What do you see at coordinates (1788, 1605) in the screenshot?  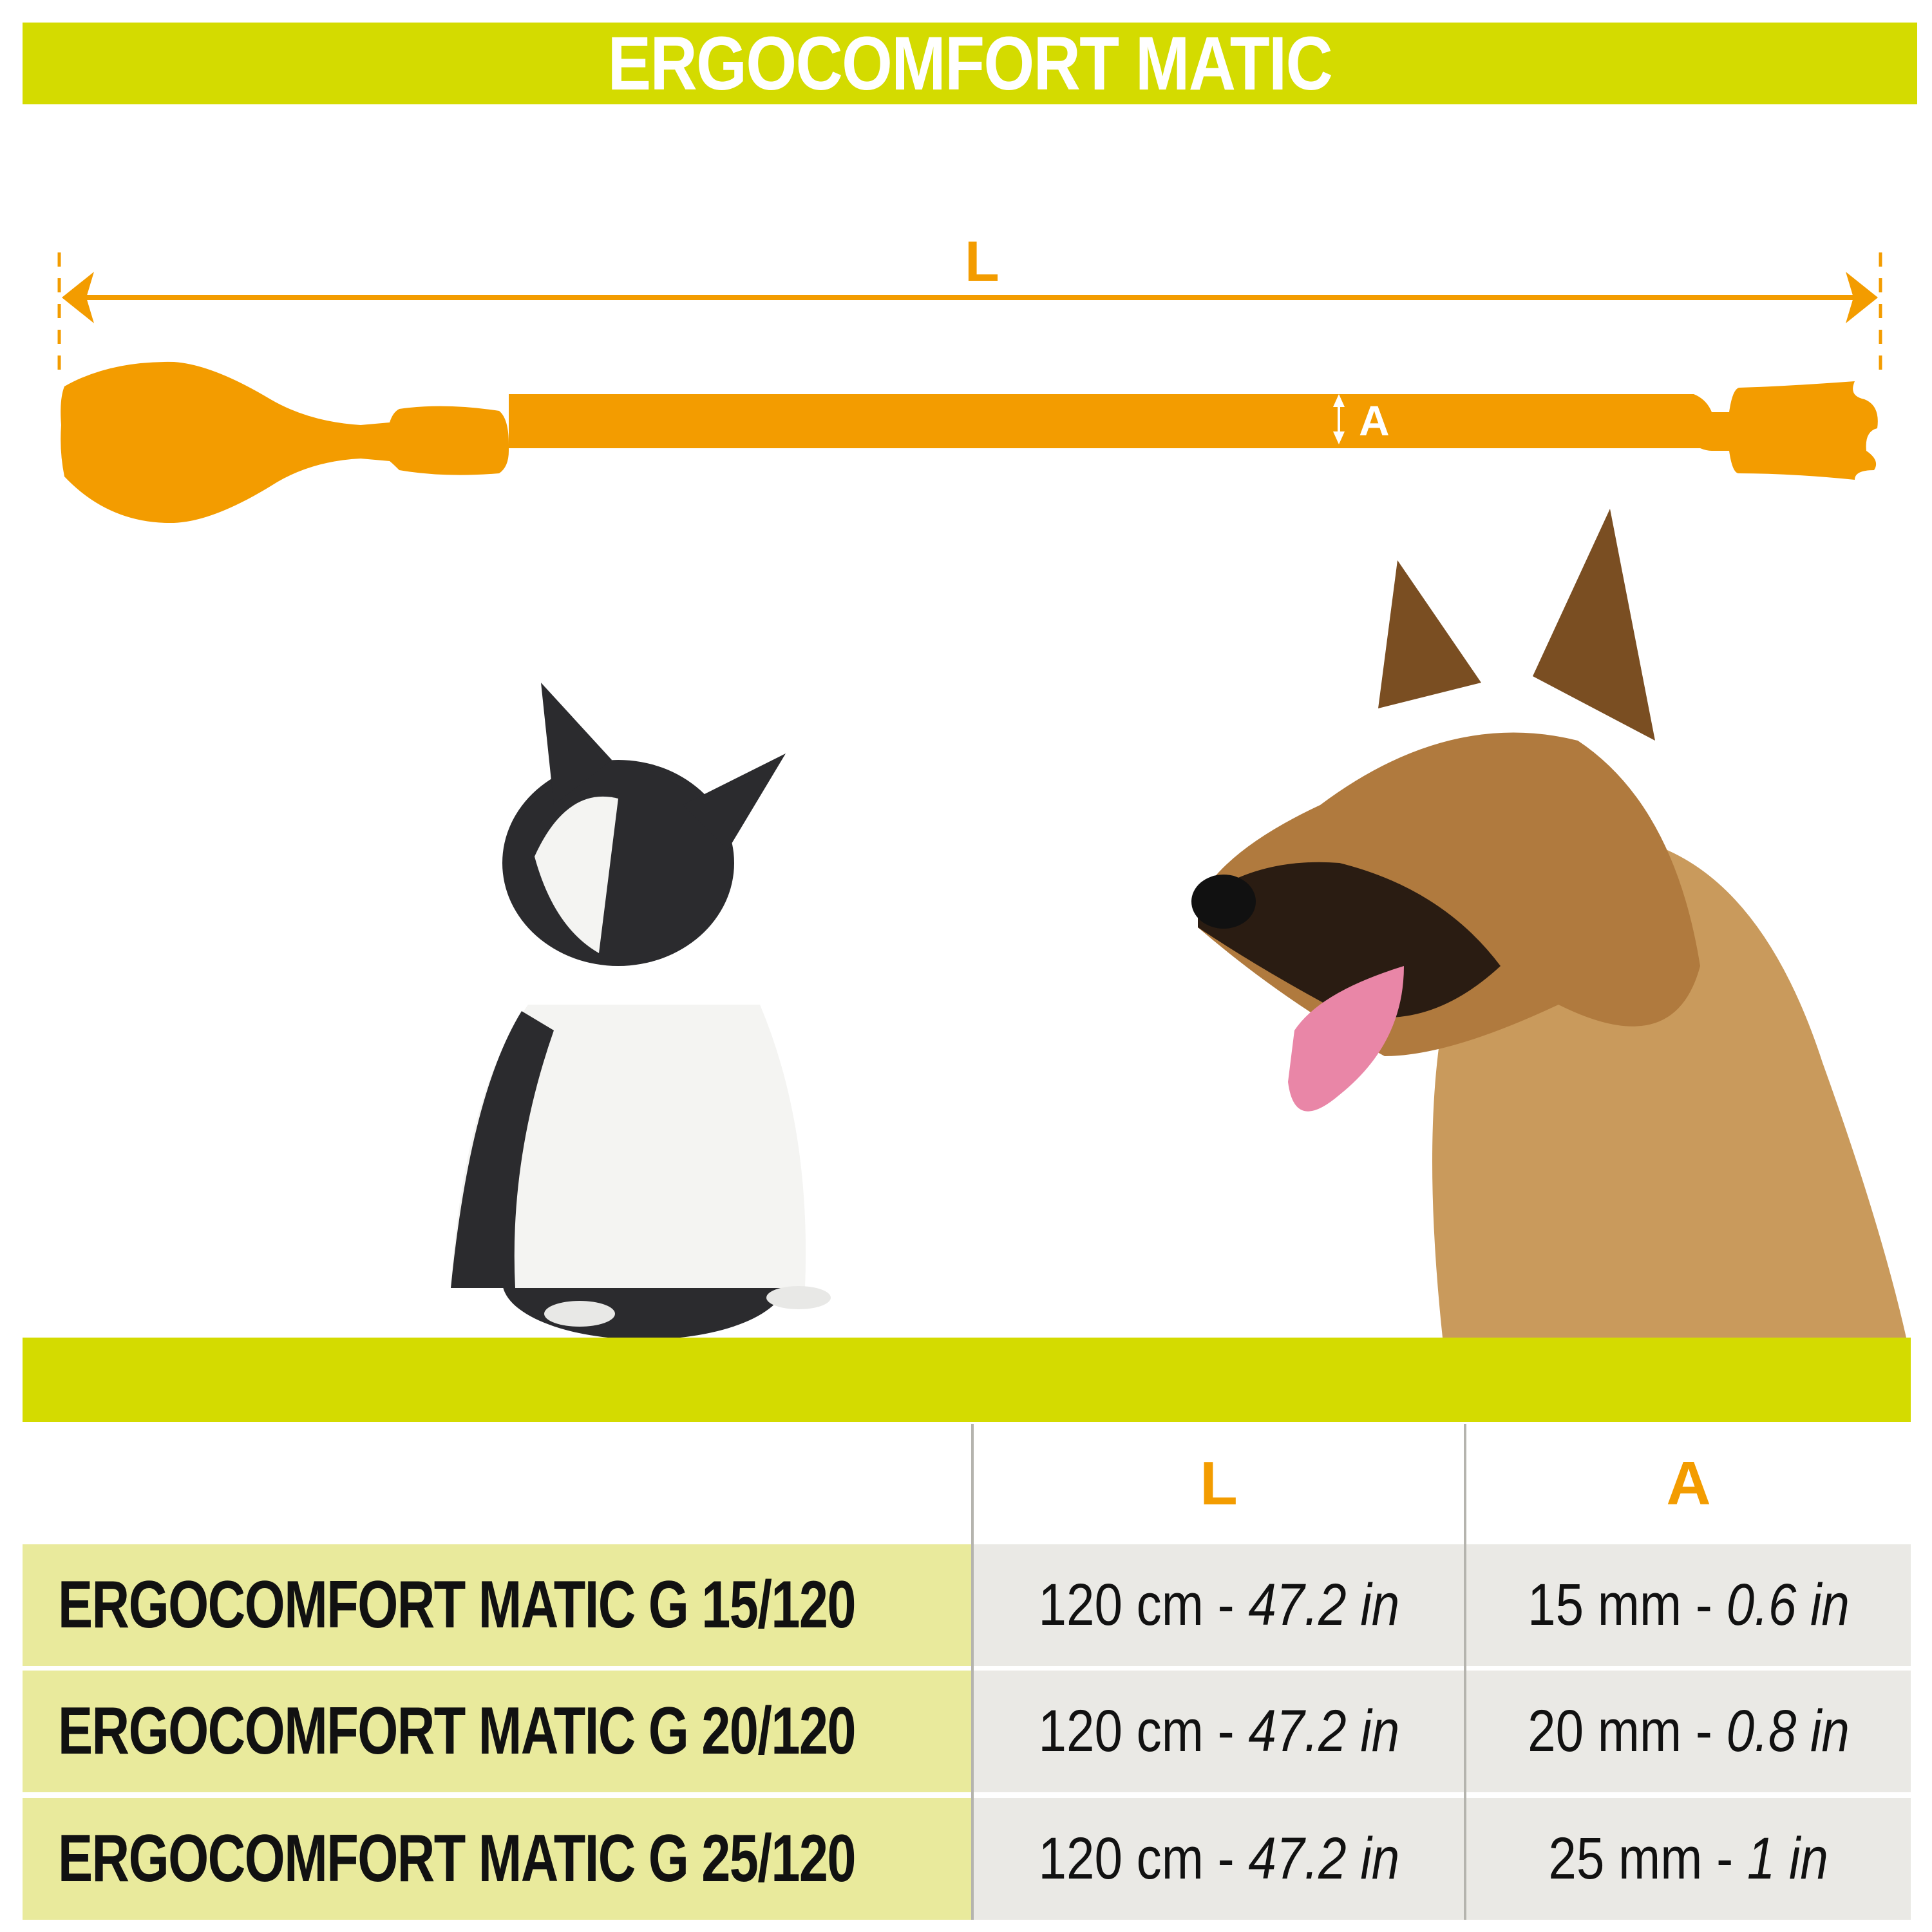 I see `width-imperial: 0.6 in` at bounding box center [1788, 1605].